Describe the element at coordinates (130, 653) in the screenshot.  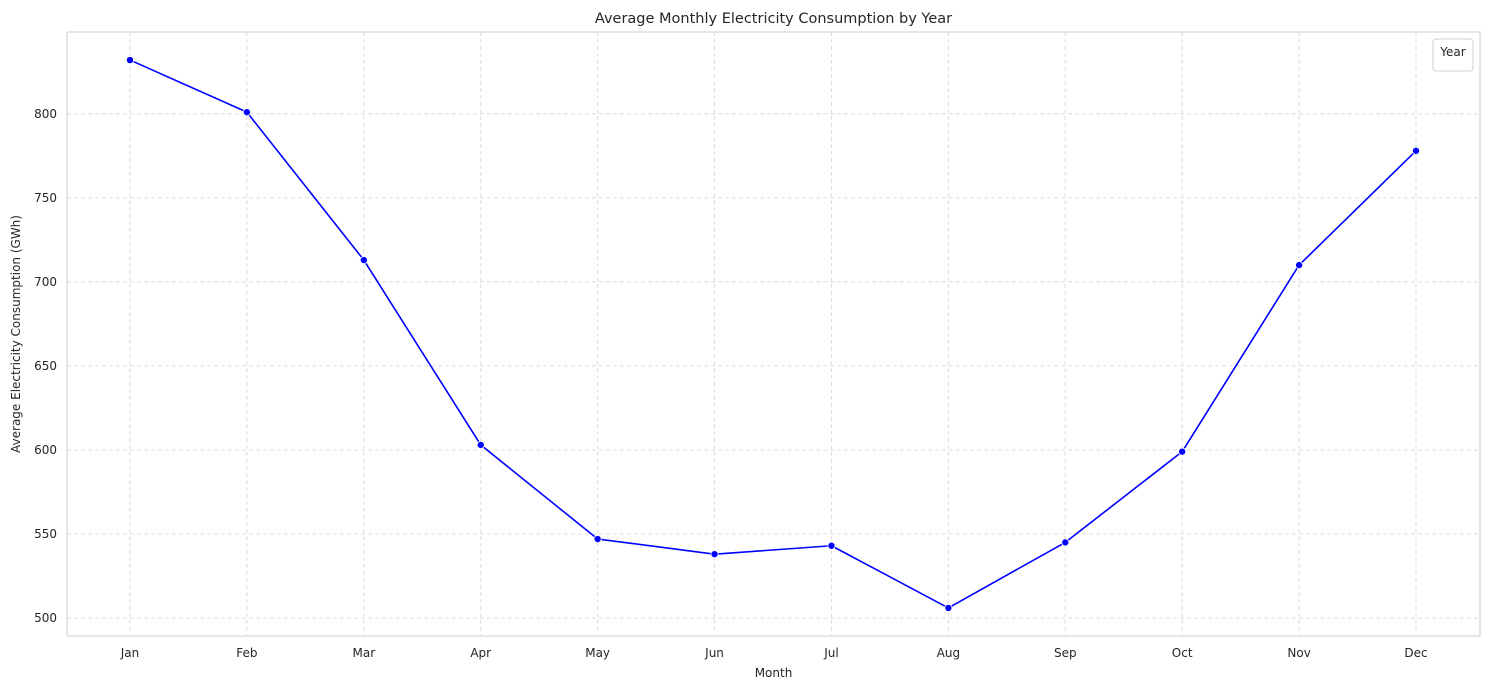
I see `x-tick-label: Jan` at that location.